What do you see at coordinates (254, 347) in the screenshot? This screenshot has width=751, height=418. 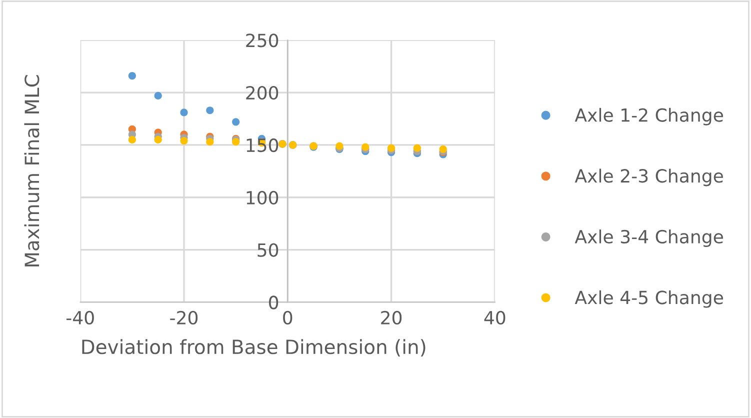 I see `x-axis-title: Deviation from Base Dimension (in)` at bounding box center [254, 347].